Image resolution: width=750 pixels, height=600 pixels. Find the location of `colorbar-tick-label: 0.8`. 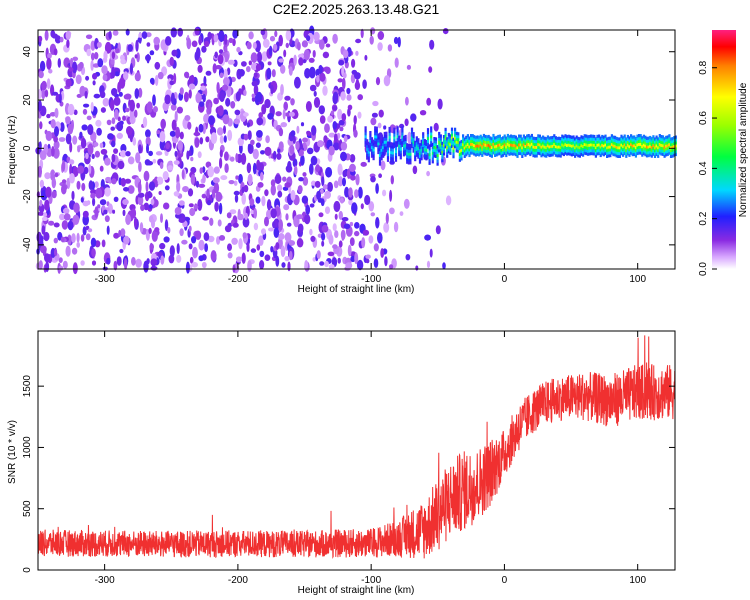

colorbar-tick-label: 0.8 is located at coordinates (703, 67).